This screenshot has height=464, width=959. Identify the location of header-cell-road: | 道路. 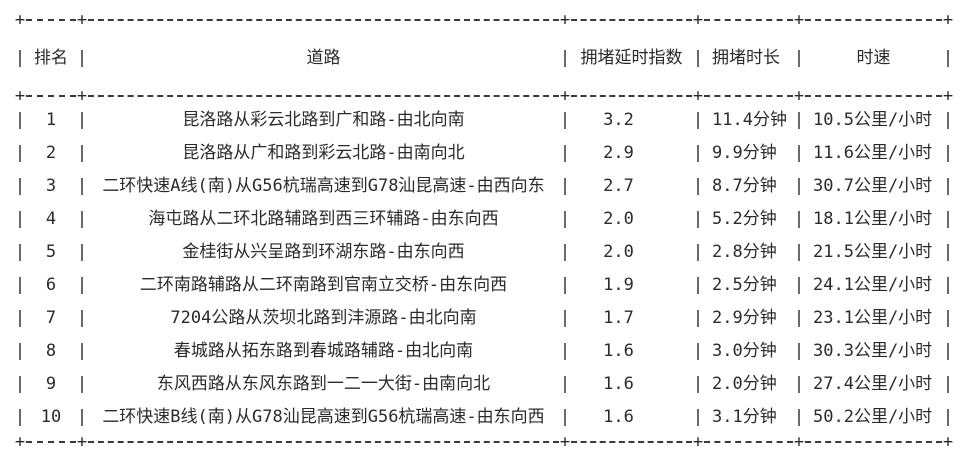
(317, 58).